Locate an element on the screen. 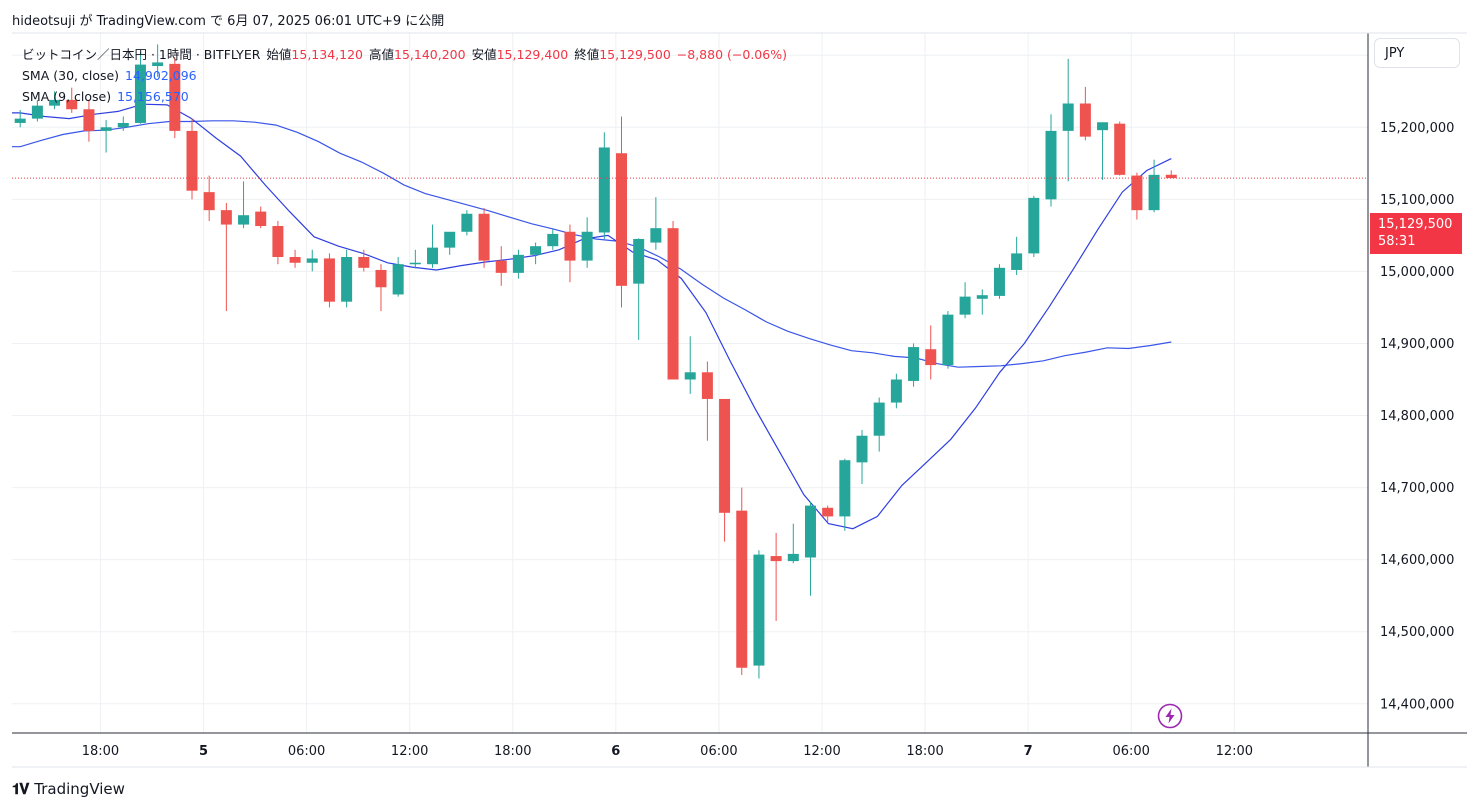 The image size is (1479, 812). low-value: 15,129,400 is located at coordinates (532, 54).